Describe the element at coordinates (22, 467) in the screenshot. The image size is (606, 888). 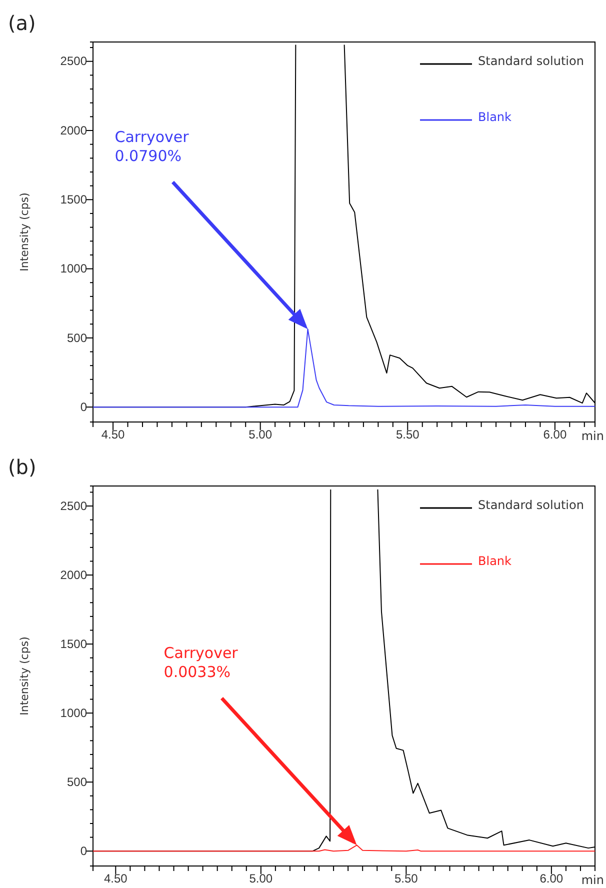
I see `chart-title: (b)` at that location.